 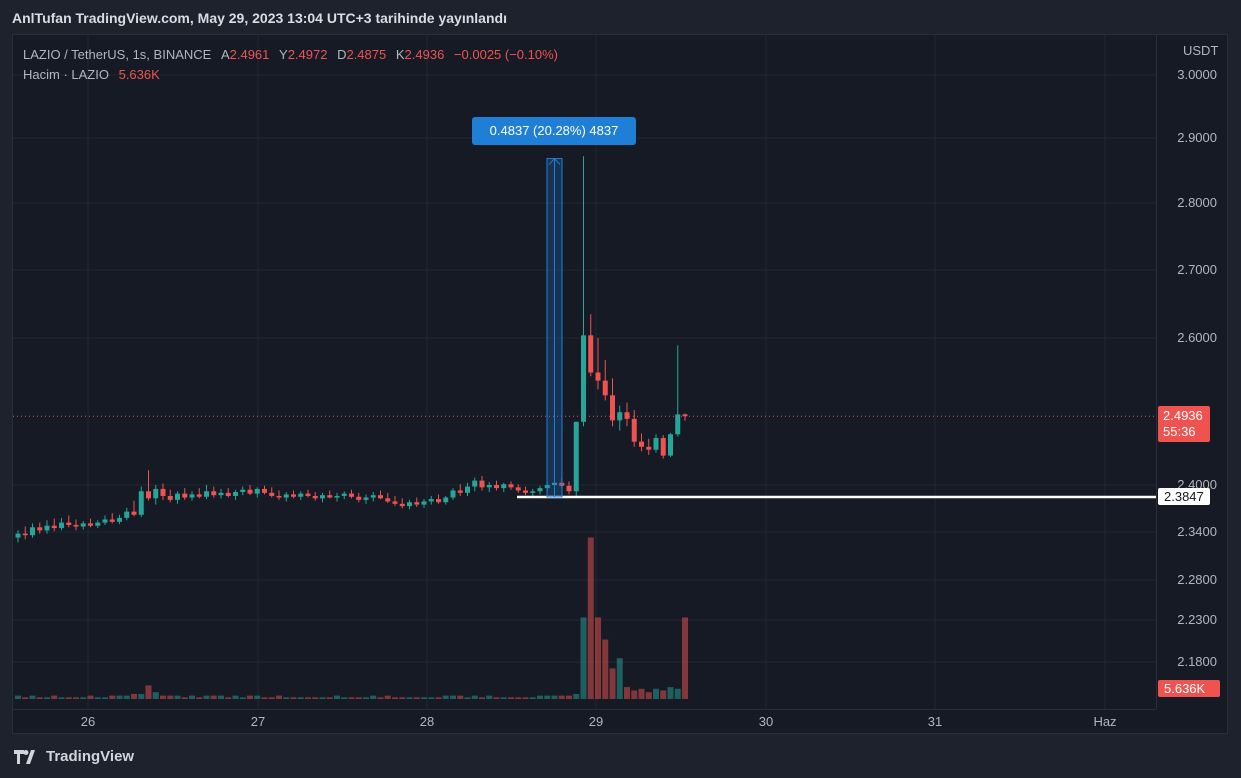 What do you see at coordinates (584, 721) in the screenshot?
I see `time-axis: 26 27 28 29 30 31 Haz` at bounding box center [584, 721].